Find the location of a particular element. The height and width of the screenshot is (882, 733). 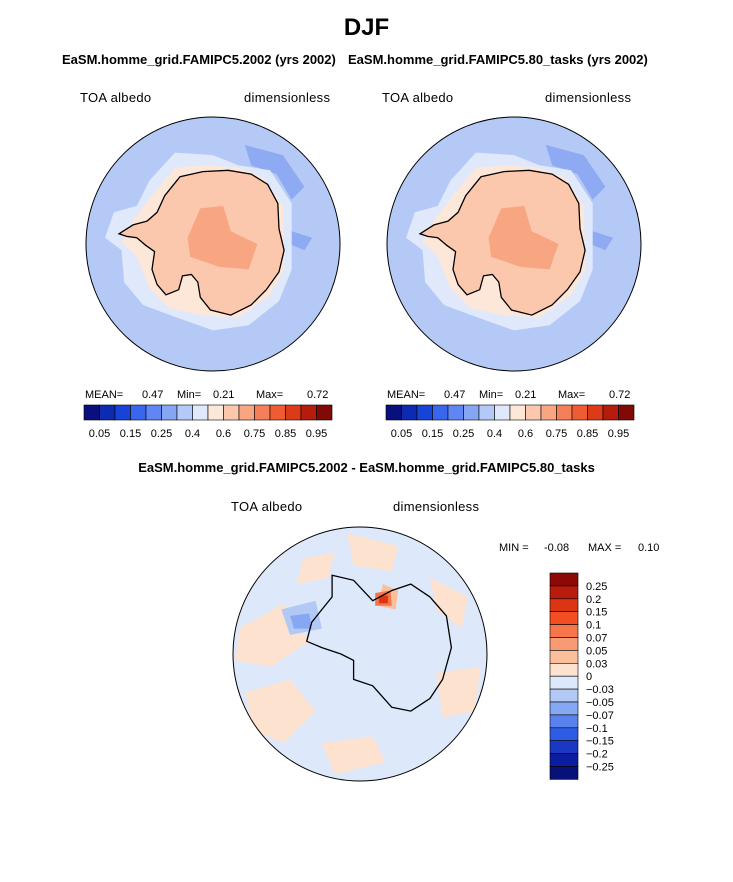

panel-1-min-label: Min= is located at coordinates (189, 395).